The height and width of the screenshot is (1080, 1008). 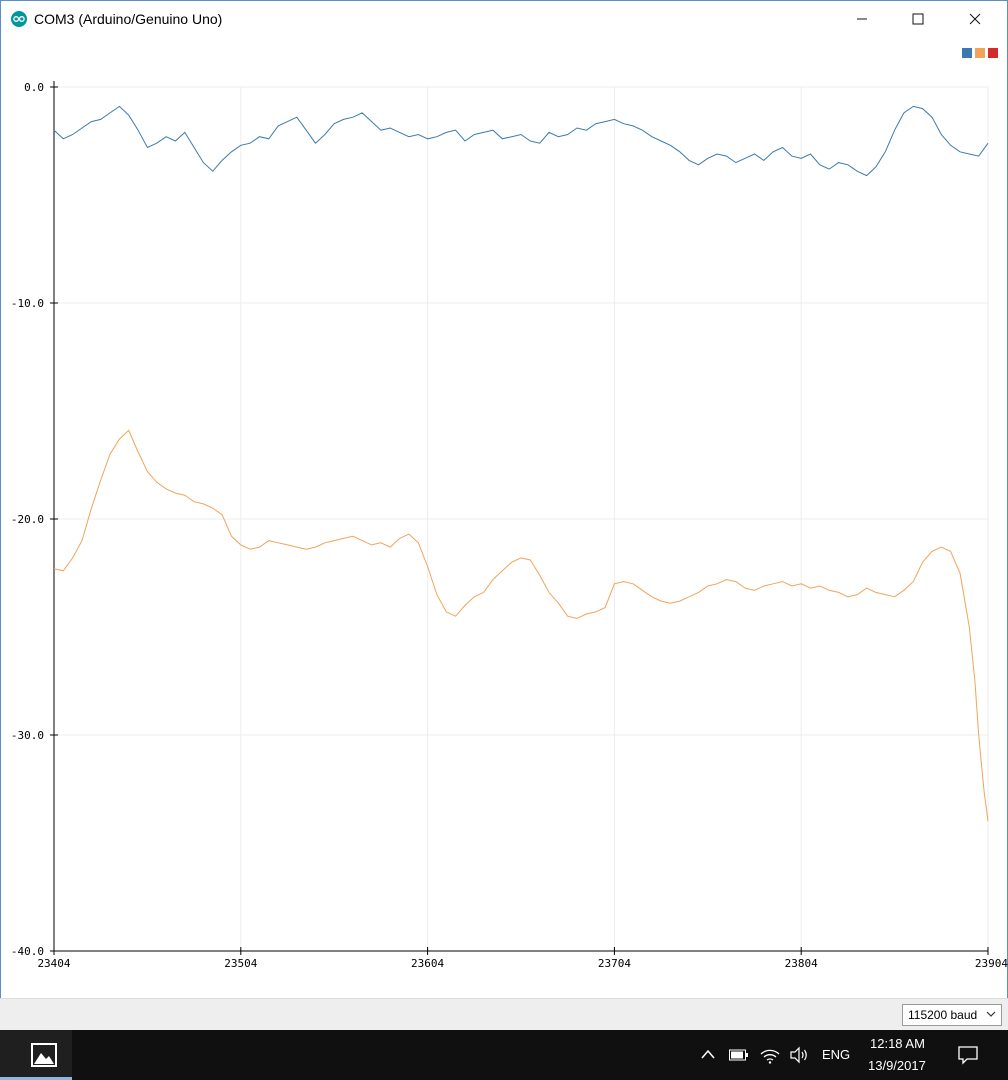 What do you see at coordinates (799, 1055) in the screenshot?
I see `volume-icon` at bounding box center [799, 1055].